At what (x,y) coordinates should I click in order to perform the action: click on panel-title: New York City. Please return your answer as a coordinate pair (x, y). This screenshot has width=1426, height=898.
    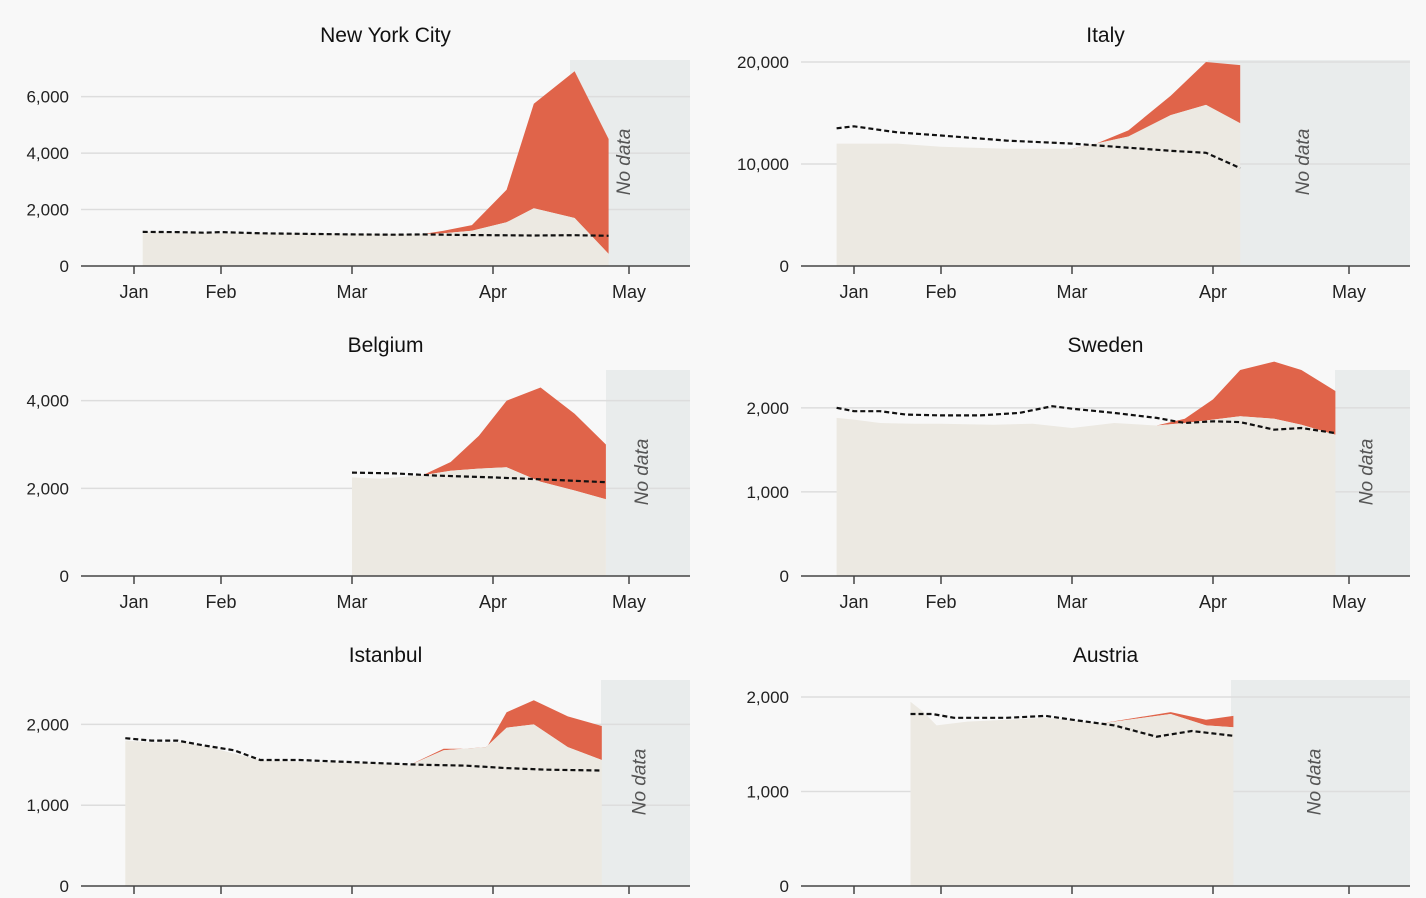
    Looking at the image, I should click on (385, 35).